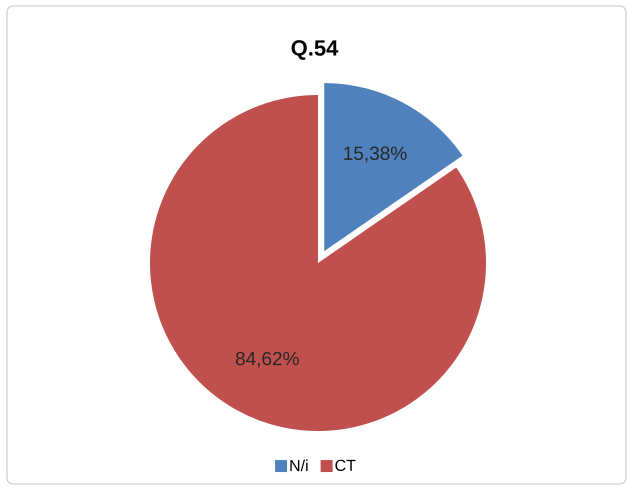 Image resolution: width=633 pixels, height=489 pixels. Describe the element at coordinates (299, 466) in the screenshot. I see `legend-label: N/i` at that location.